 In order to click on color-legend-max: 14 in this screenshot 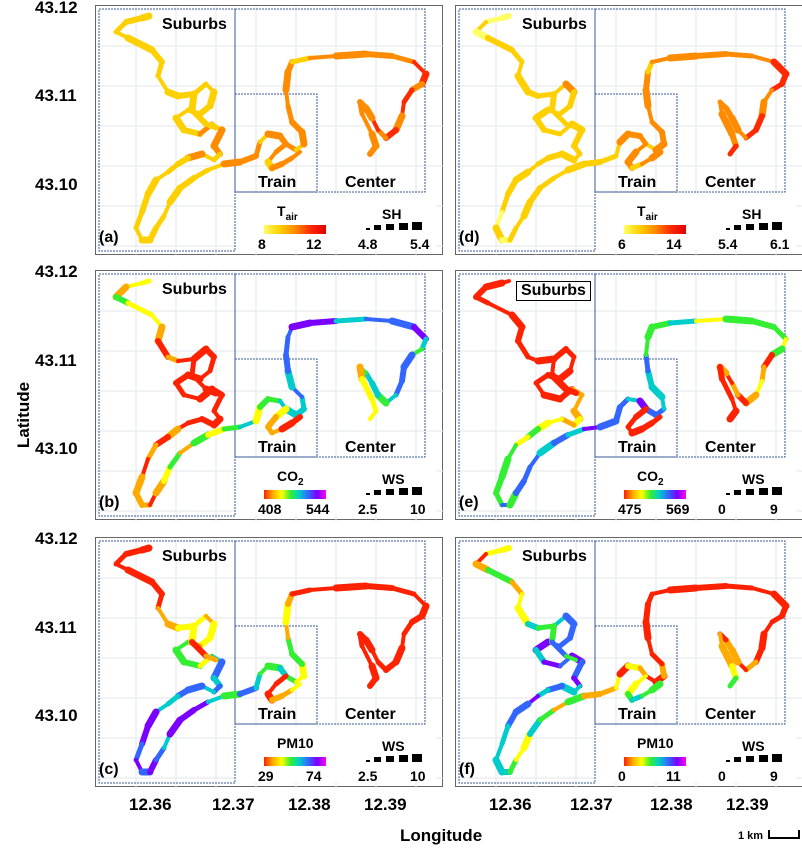, I will do `click(674, 244)`.